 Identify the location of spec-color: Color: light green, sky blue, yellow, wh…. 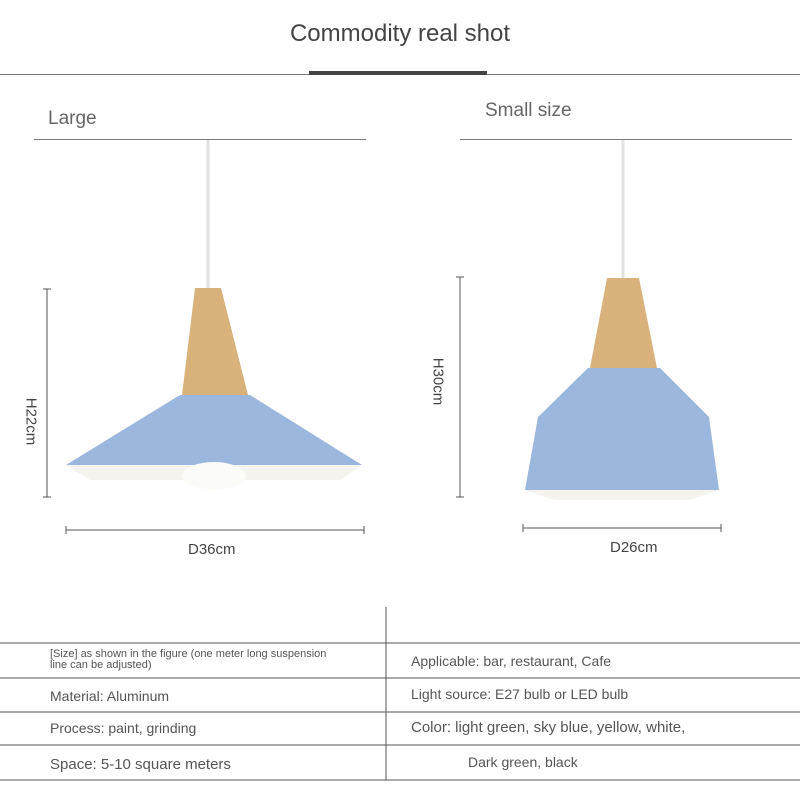
(548, 727).